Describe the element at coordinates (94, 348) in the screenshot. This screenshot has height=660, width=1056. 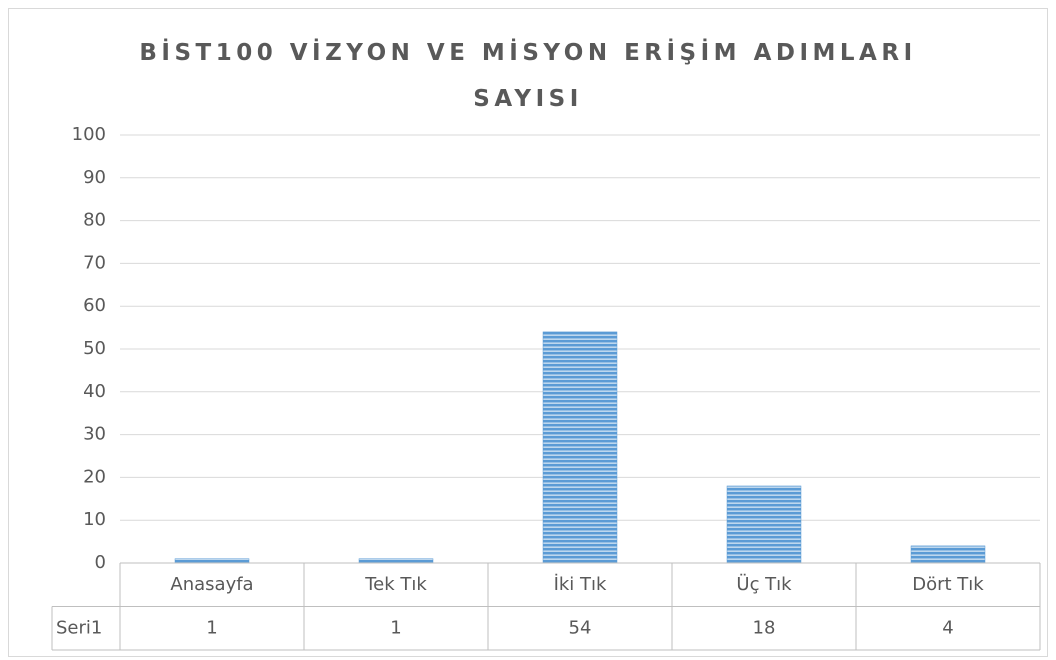
I see `y-tick-label: 50` at that location.